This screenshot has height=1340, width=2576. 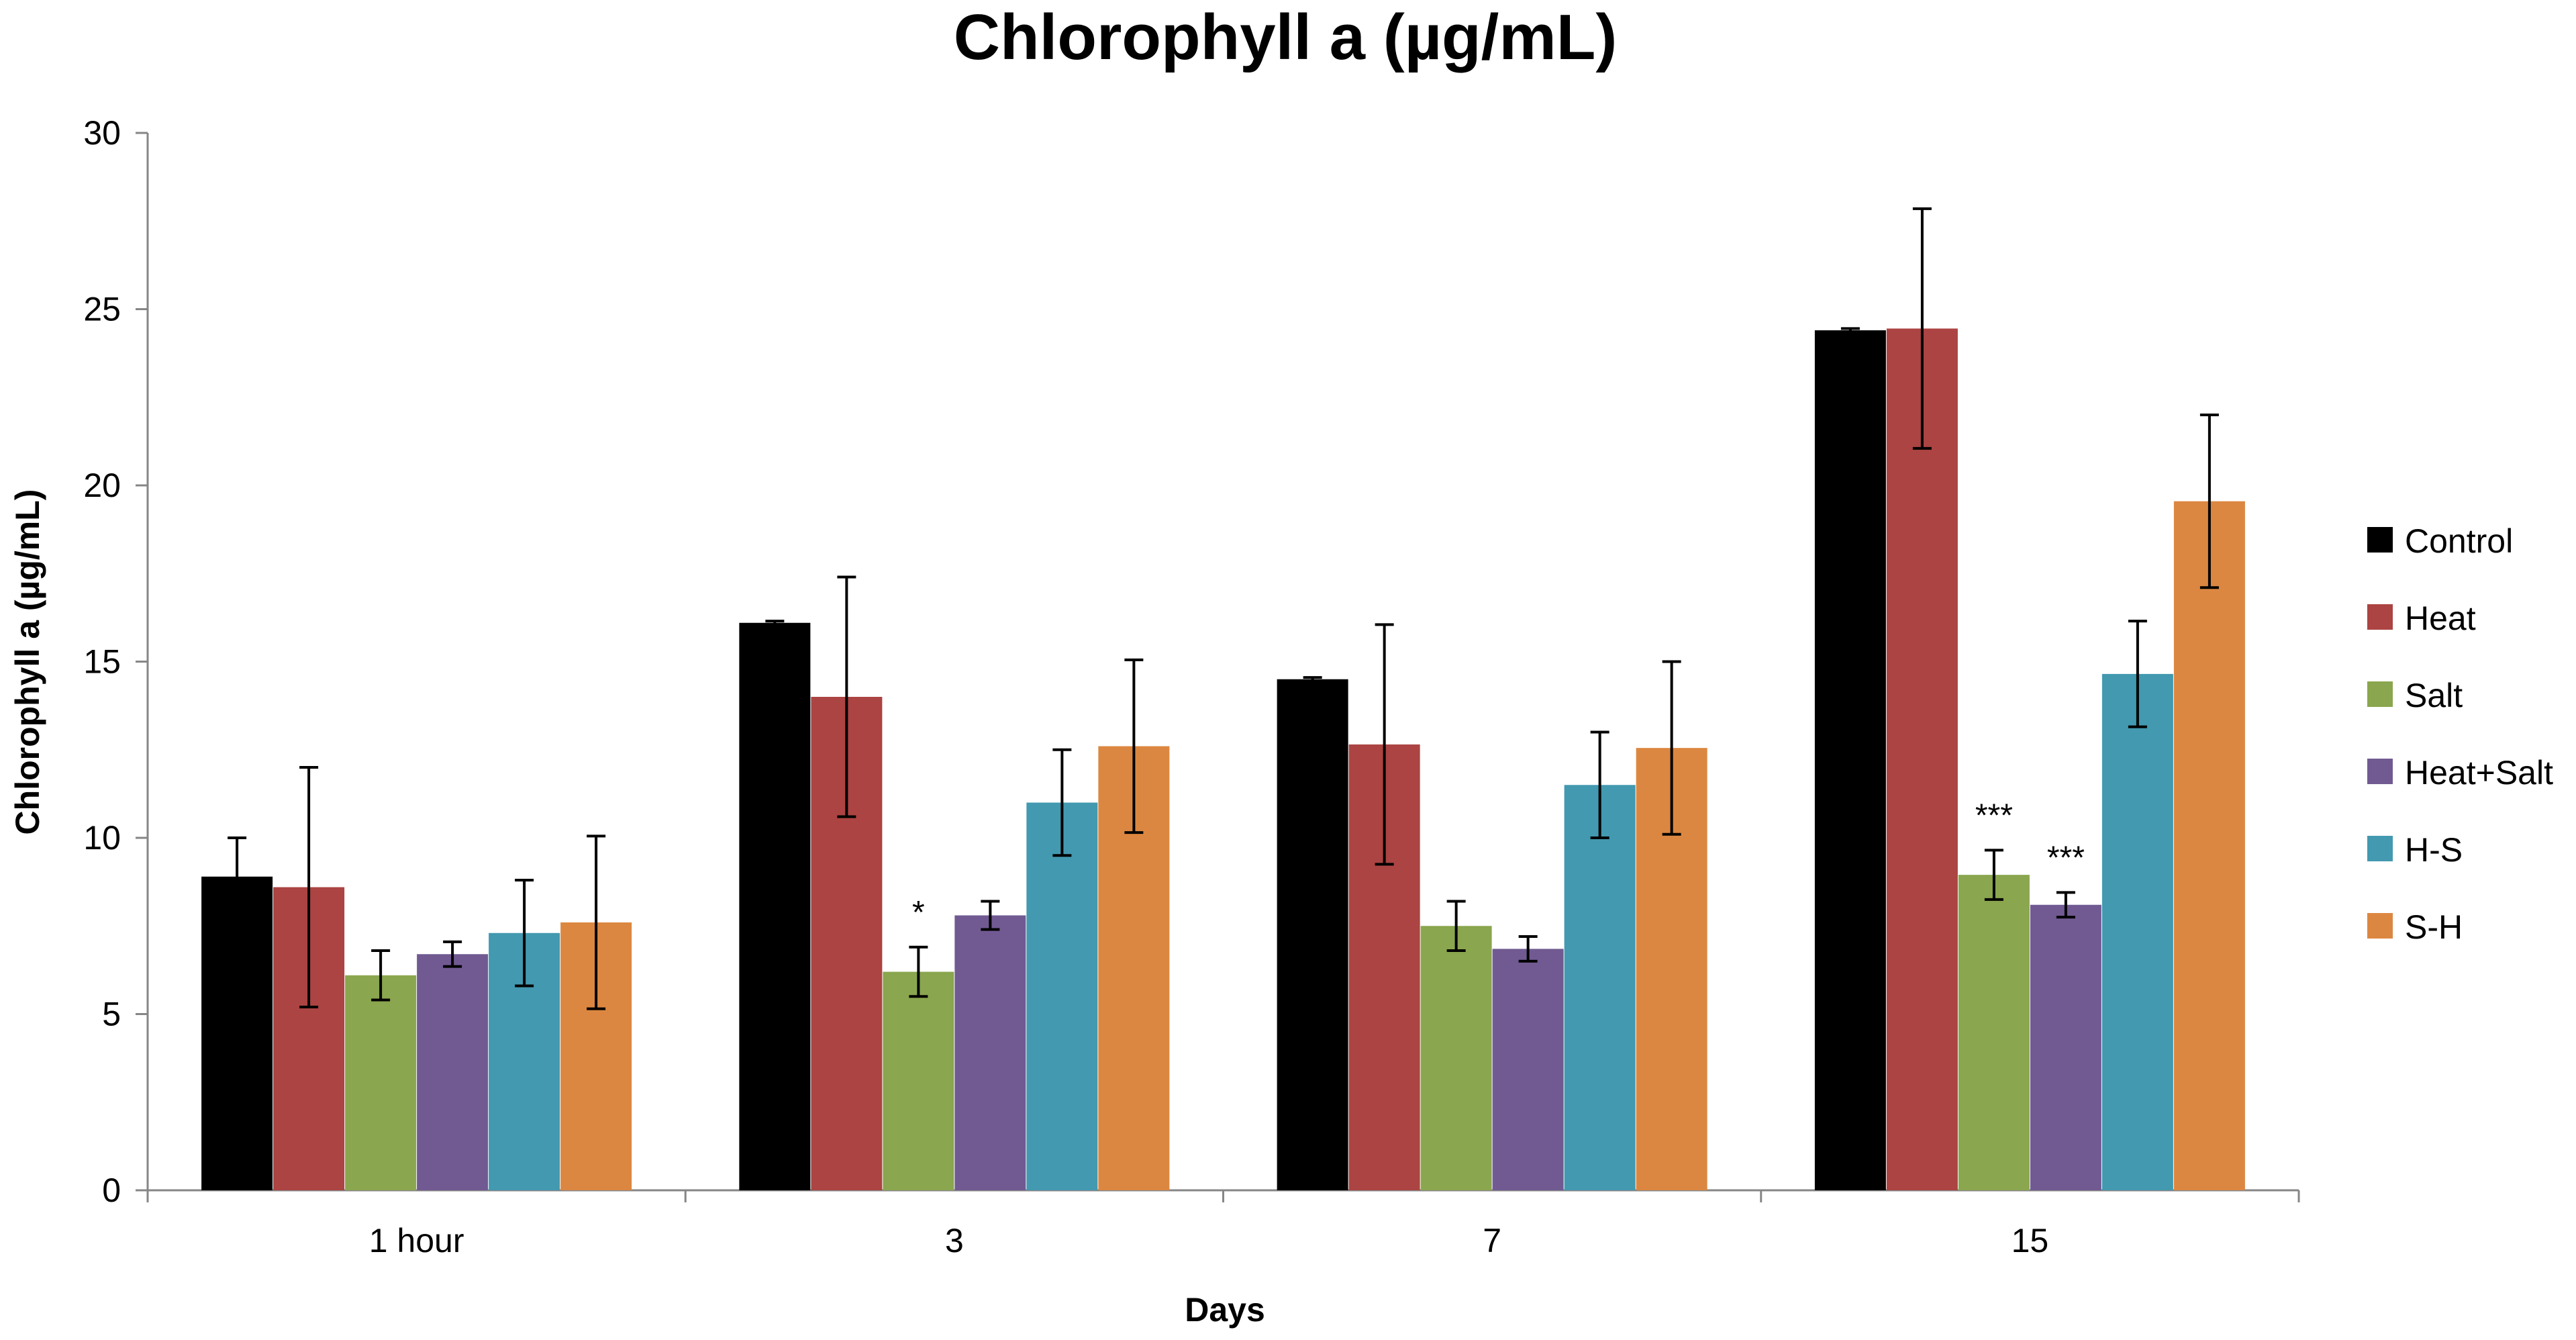 I want to click on legend-label: Heat, so click(x=2440, y=618).